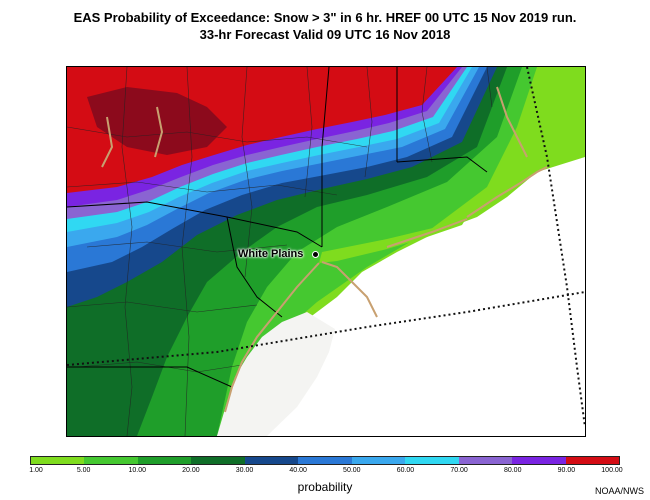 The image size is (650, 500). I want to click on colorbar-tick-label: 60.00, so click(405, 470).